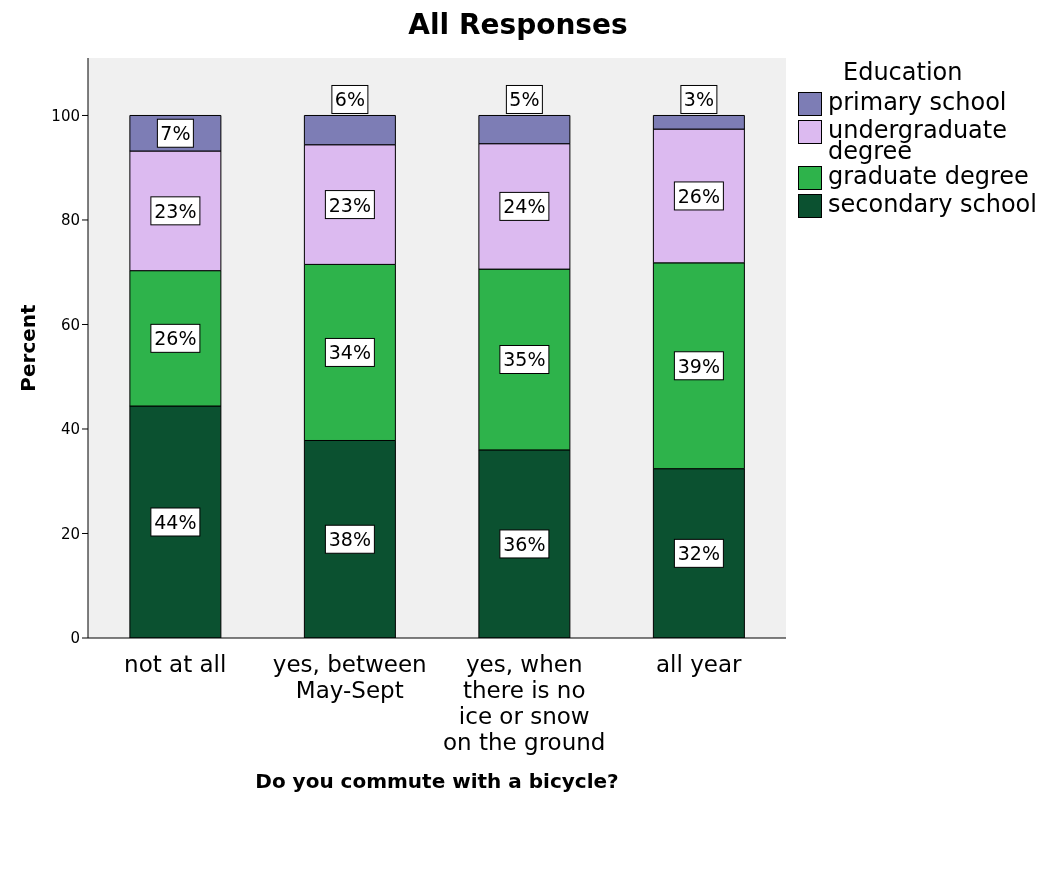 Image resolution: width=1051 pixels, height=873 pixels. Describe the element at coordinates (175, 522) in the screenshot. I see `data-label: 44%` at that location.